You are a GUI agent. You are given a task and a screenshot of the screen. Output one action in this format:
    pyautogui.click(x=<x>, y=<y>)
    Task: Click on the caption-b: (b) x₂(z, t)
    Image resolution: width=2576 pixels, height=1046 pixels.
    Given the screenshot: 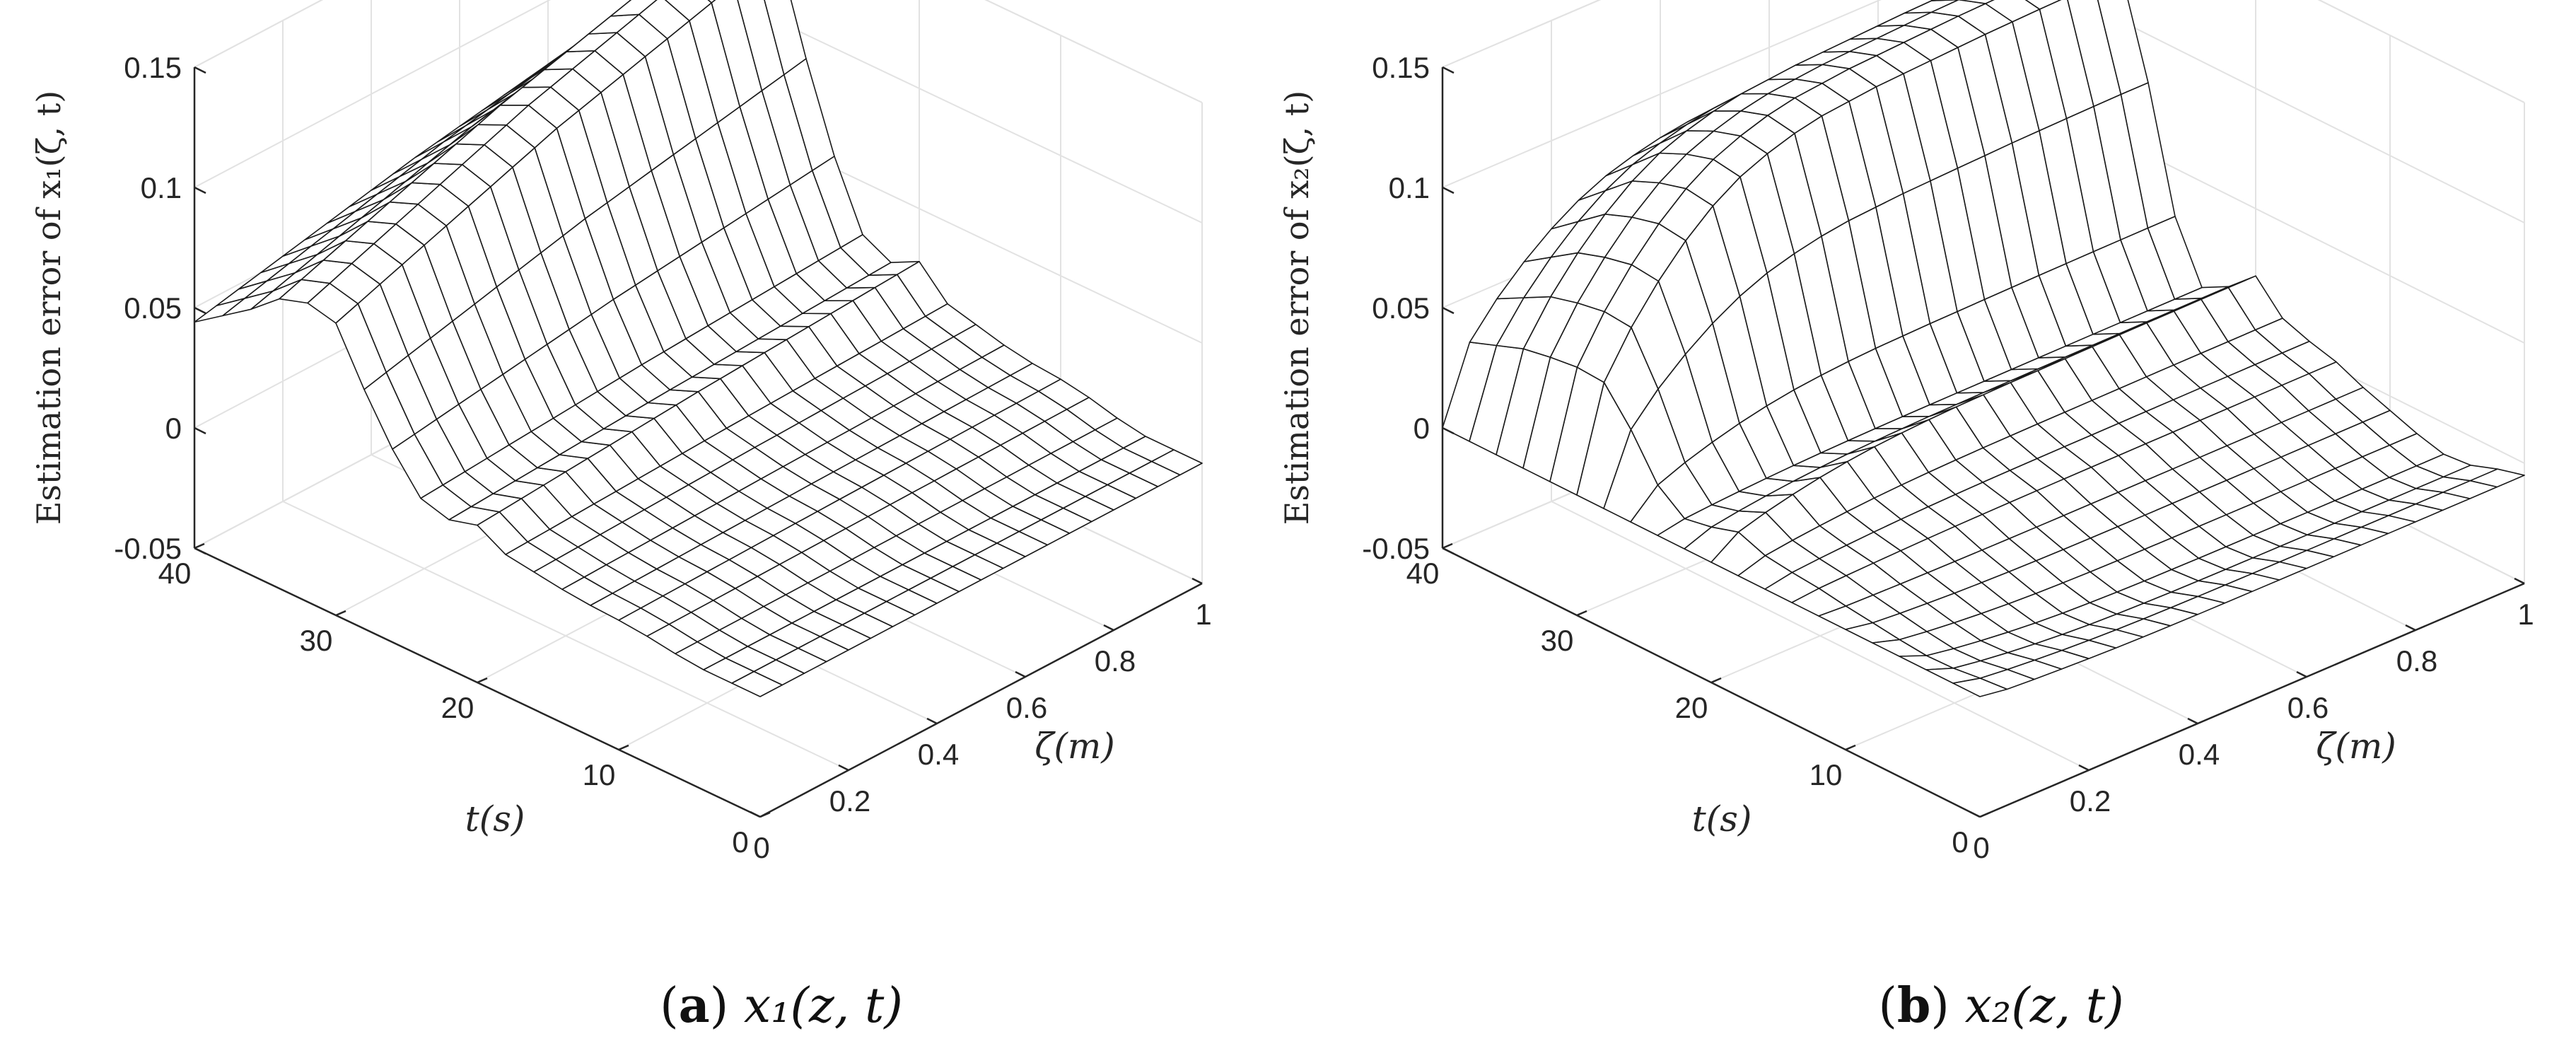 What is the action you would take?
    pyautogui.click(x=2000, y=1005)
    